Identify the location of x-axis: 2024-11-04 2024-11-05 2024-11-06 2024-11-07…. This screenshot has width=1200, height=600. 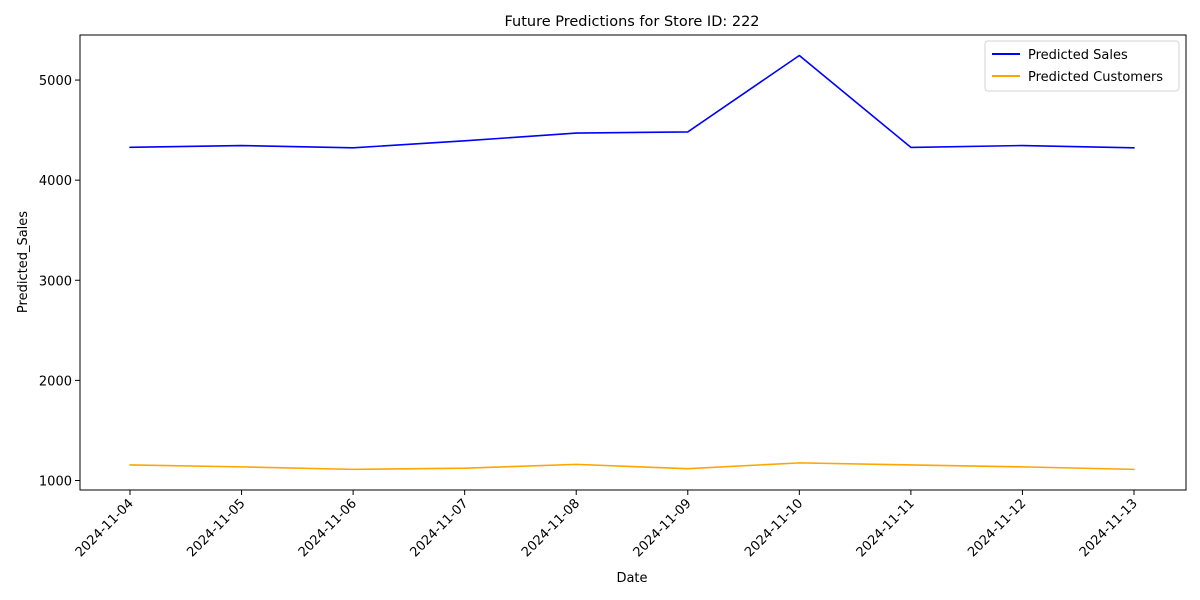
(607, 525).